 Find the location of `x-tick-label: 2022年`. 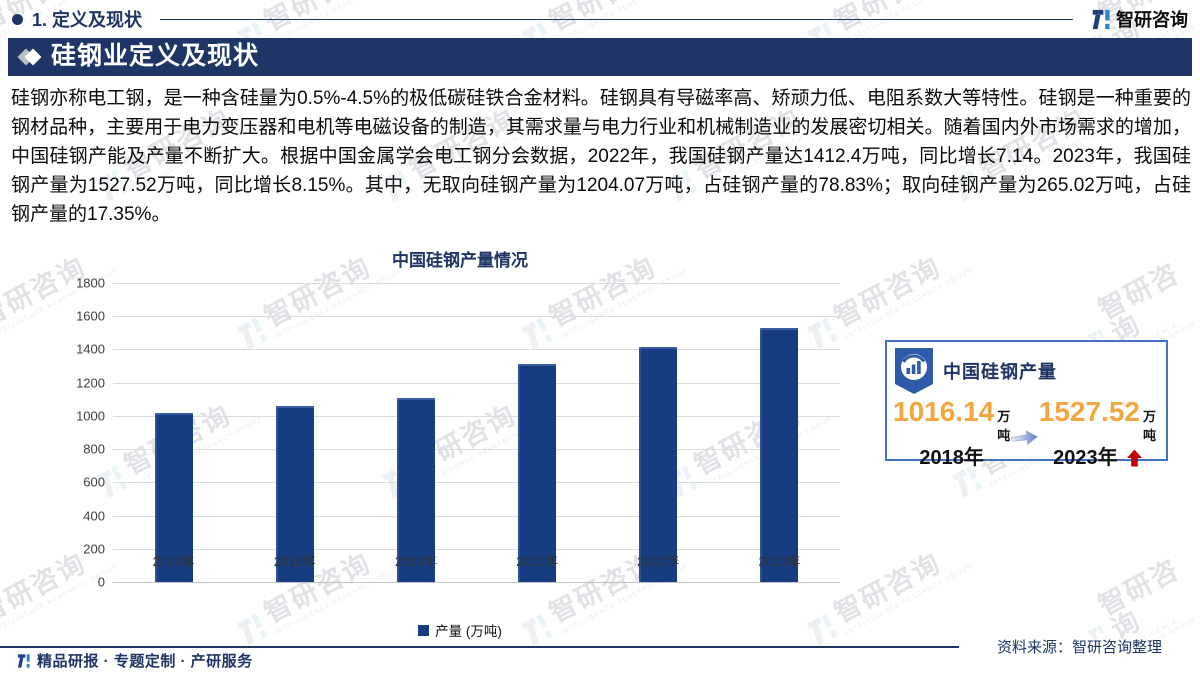

x-tick-label: 2022年 is located at coordinates (658, 561).